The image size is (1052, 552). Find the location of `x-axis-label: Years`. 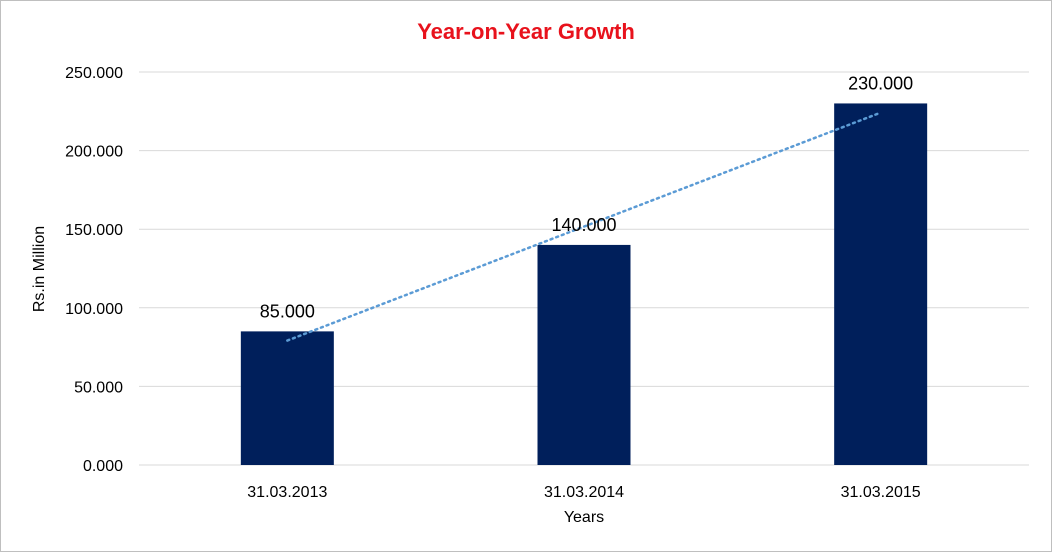

x-axis-label: Years is located at coordinates (584, 517).